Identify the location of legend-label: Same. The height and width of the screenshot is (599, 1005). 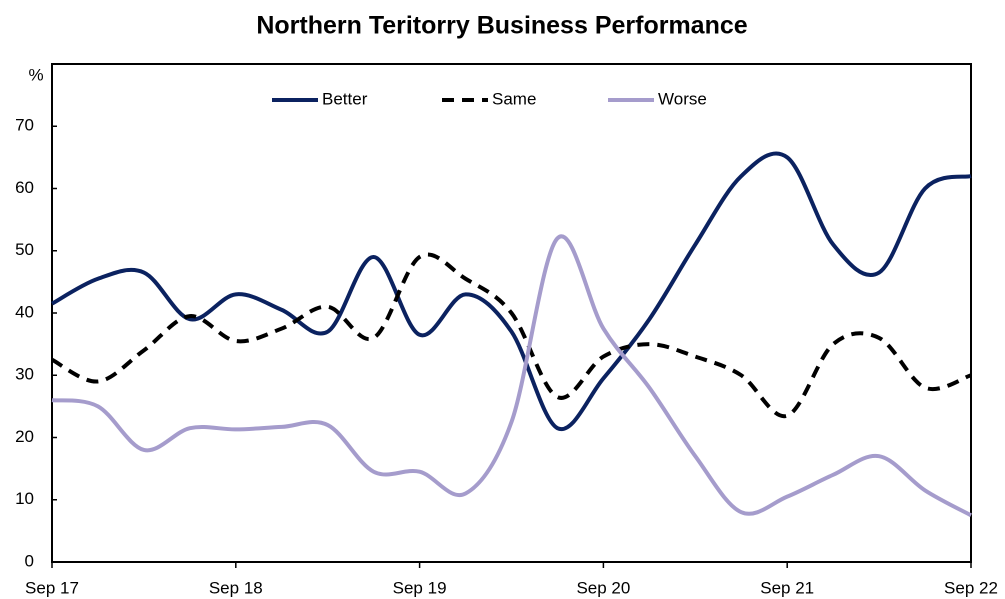
(514, 98).